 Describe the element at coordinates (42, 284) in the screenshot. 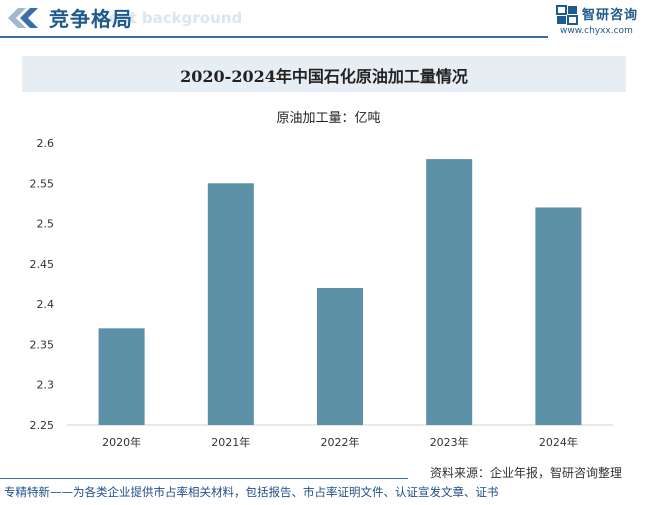

I see `y-axis-ticks: 2.25 2.3 2.35 2.4 2.45 2.5 2.55 2.6` at that location.